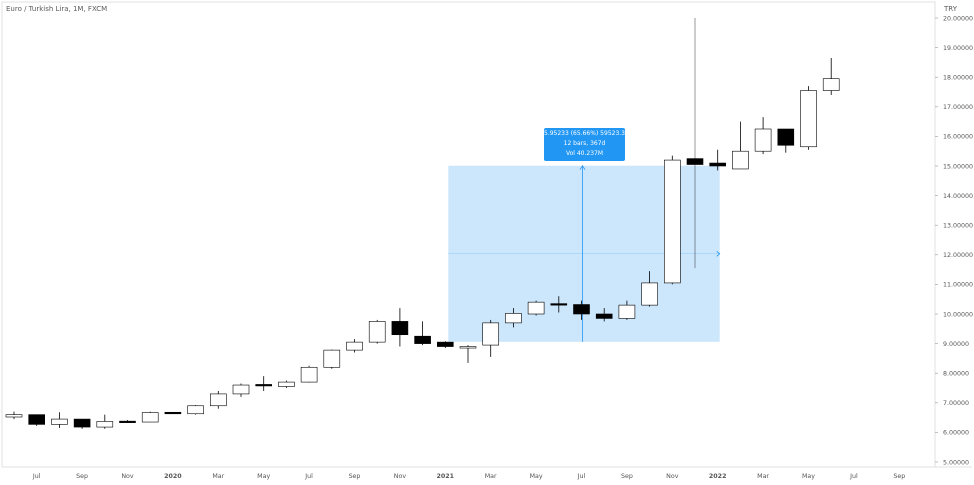 The image size is (974, 485). What do you see at coordinates (956, 462) in the screenshot?
I see `price-tick-label: 5.00000` at bounding box center [956, 462].